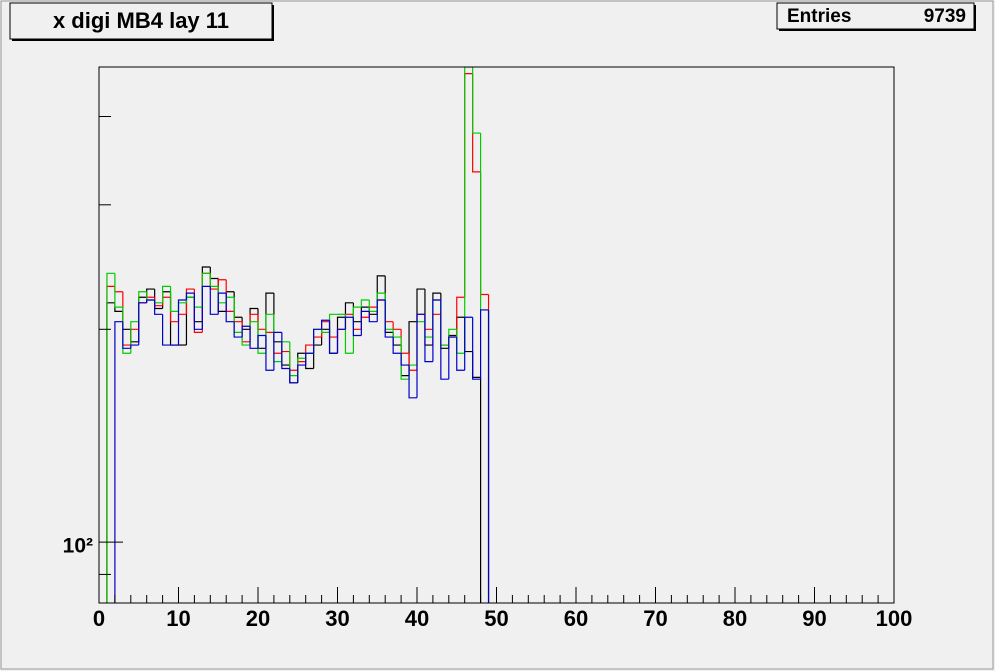 The width and height of the screenshot is (995, 671). Describe the element at coordinates (337, 618) in the screenshot. I see `x-tick-label: 30` at that location.